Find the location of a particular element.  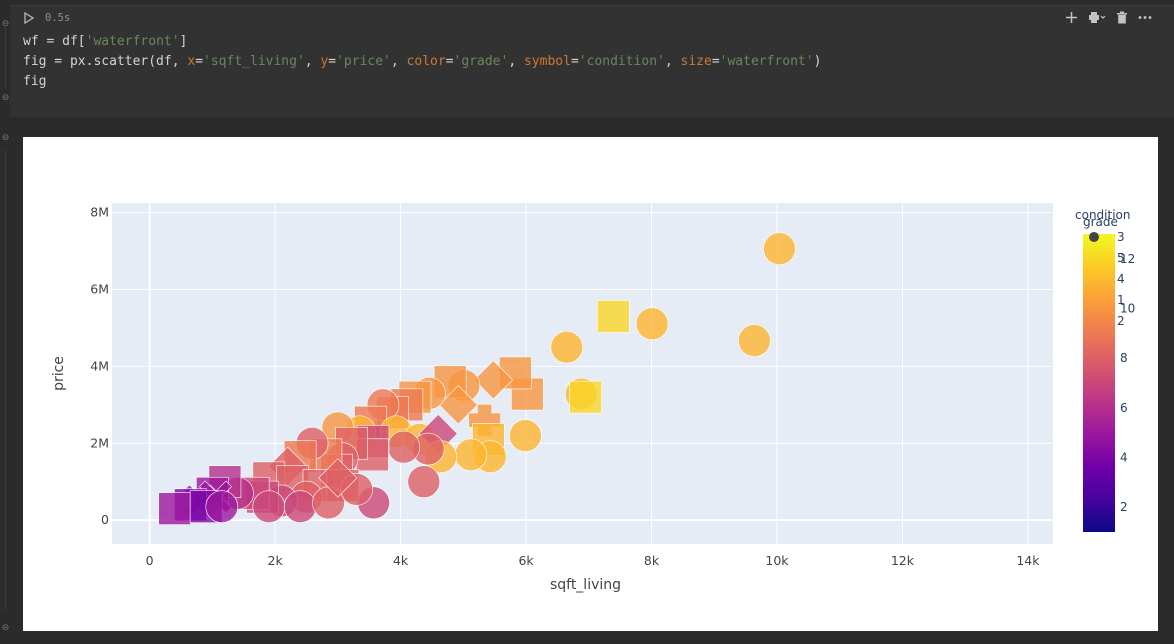

legend-item-label: 3 is located at coordinates (1121, 237).